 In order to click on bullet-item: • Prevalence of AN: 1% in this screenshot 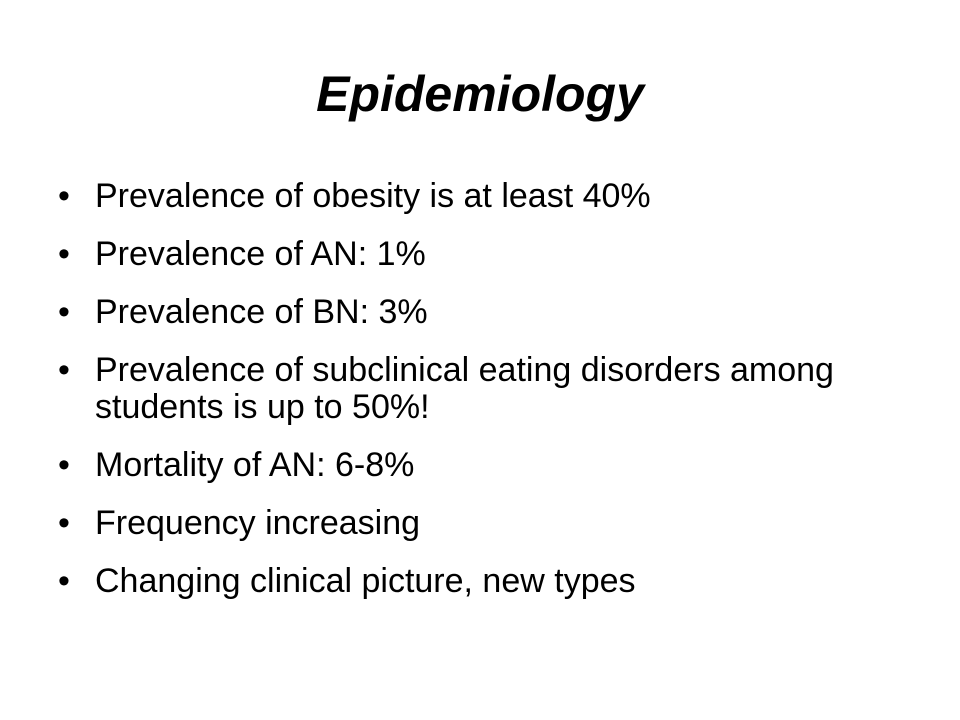, I will do `click(473, 254)`.